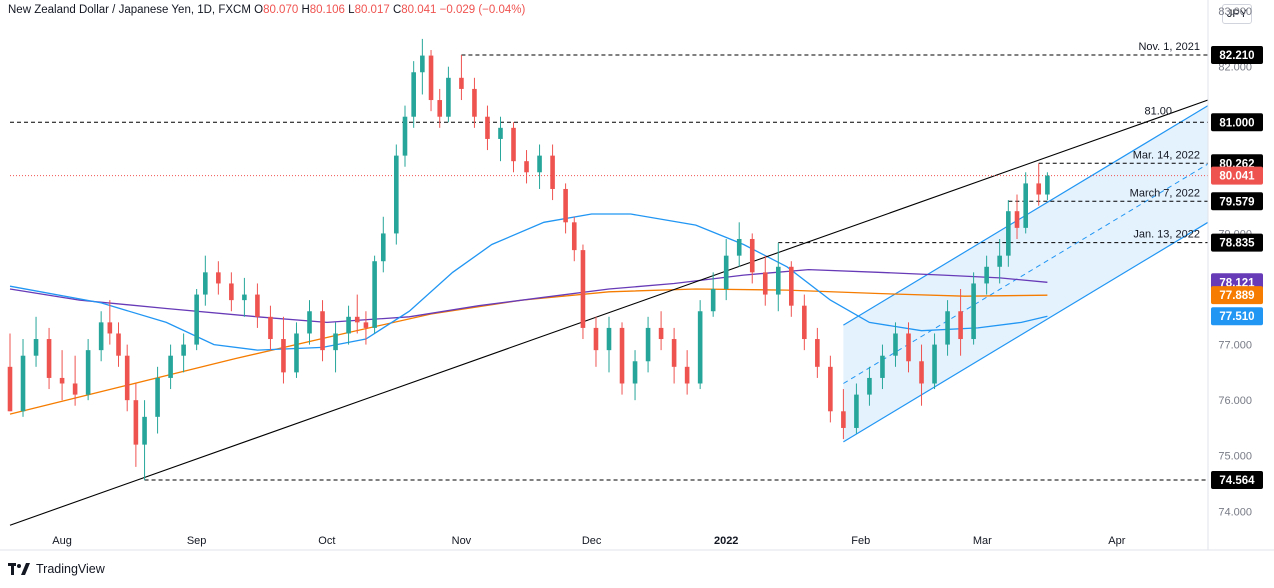 This screenshot has width=1274, height=588. I want to click on ma-badge: 77.510, so click(1237, 316).